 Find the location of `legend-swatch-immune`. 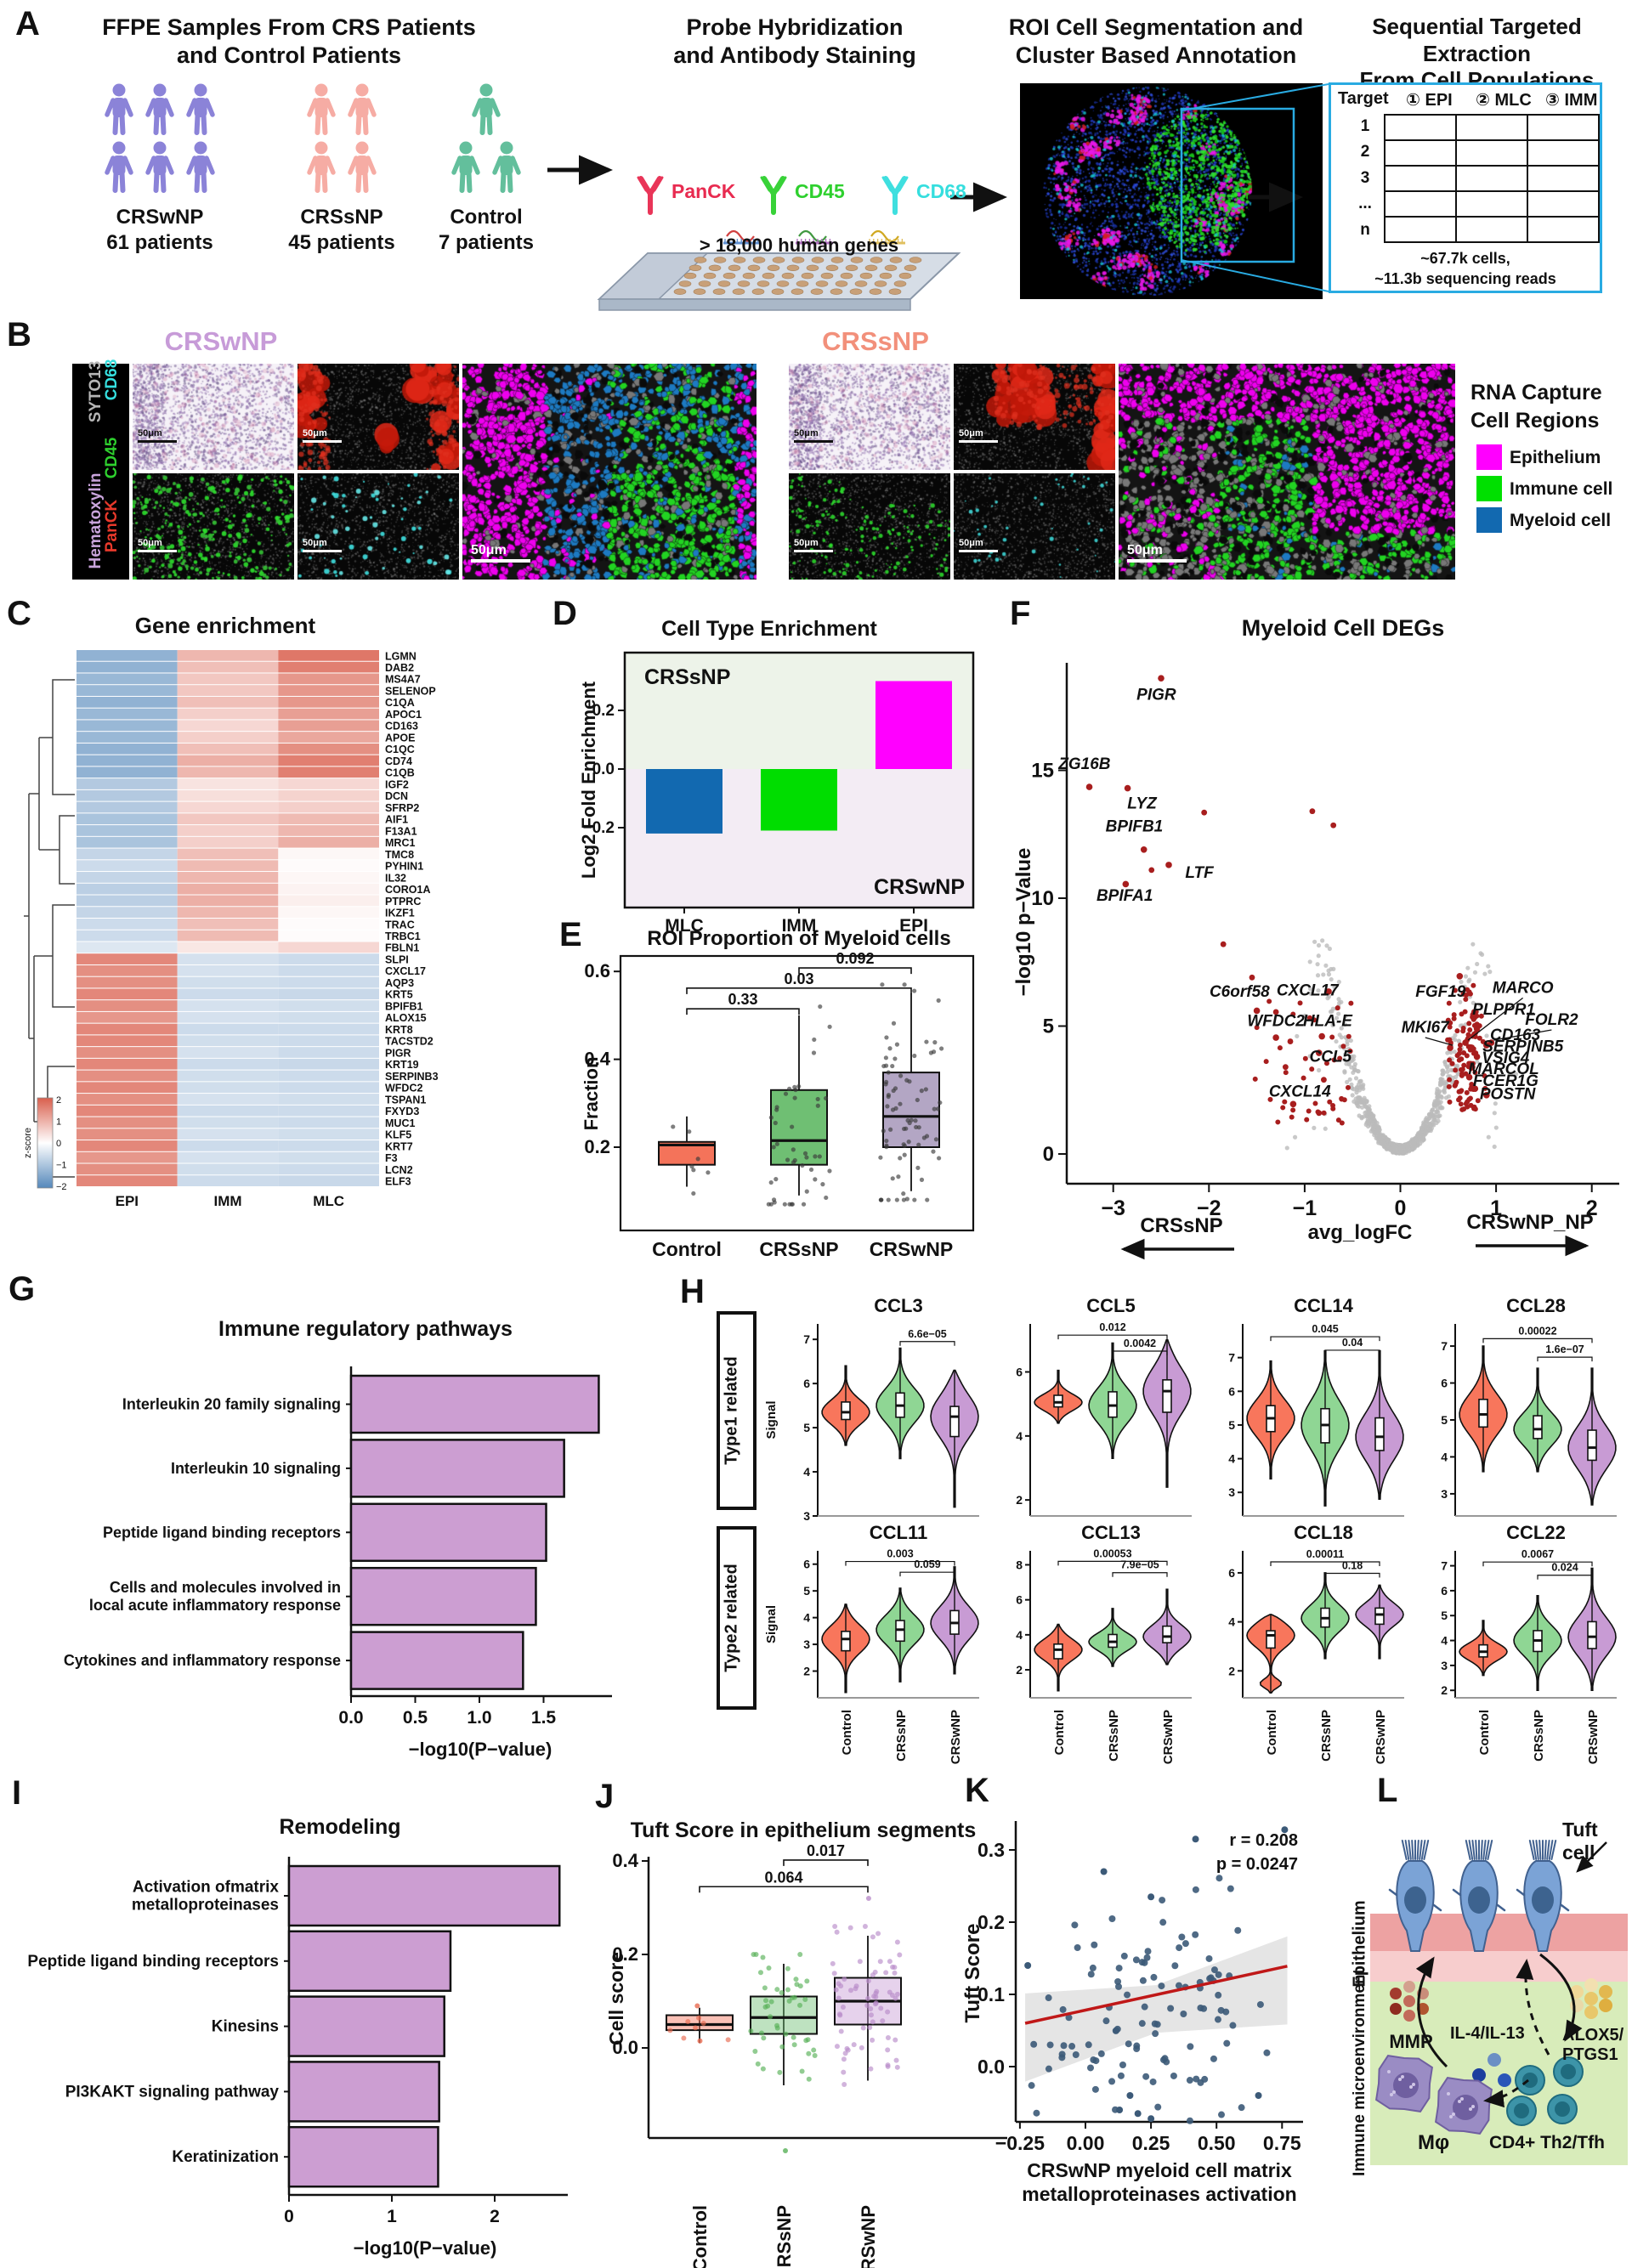

legend-swatch-immune is located at coordinates (1489, 488).